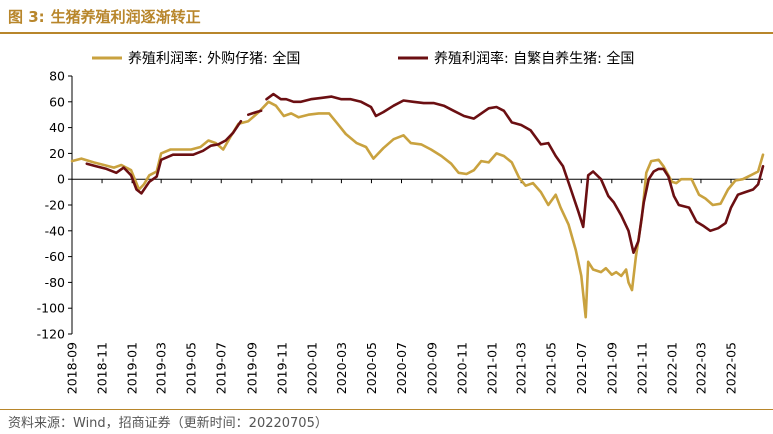  Describe the element at coordinates (102, 368) in the screenshot. I see `x-tick-label: 2018-11` at that location.